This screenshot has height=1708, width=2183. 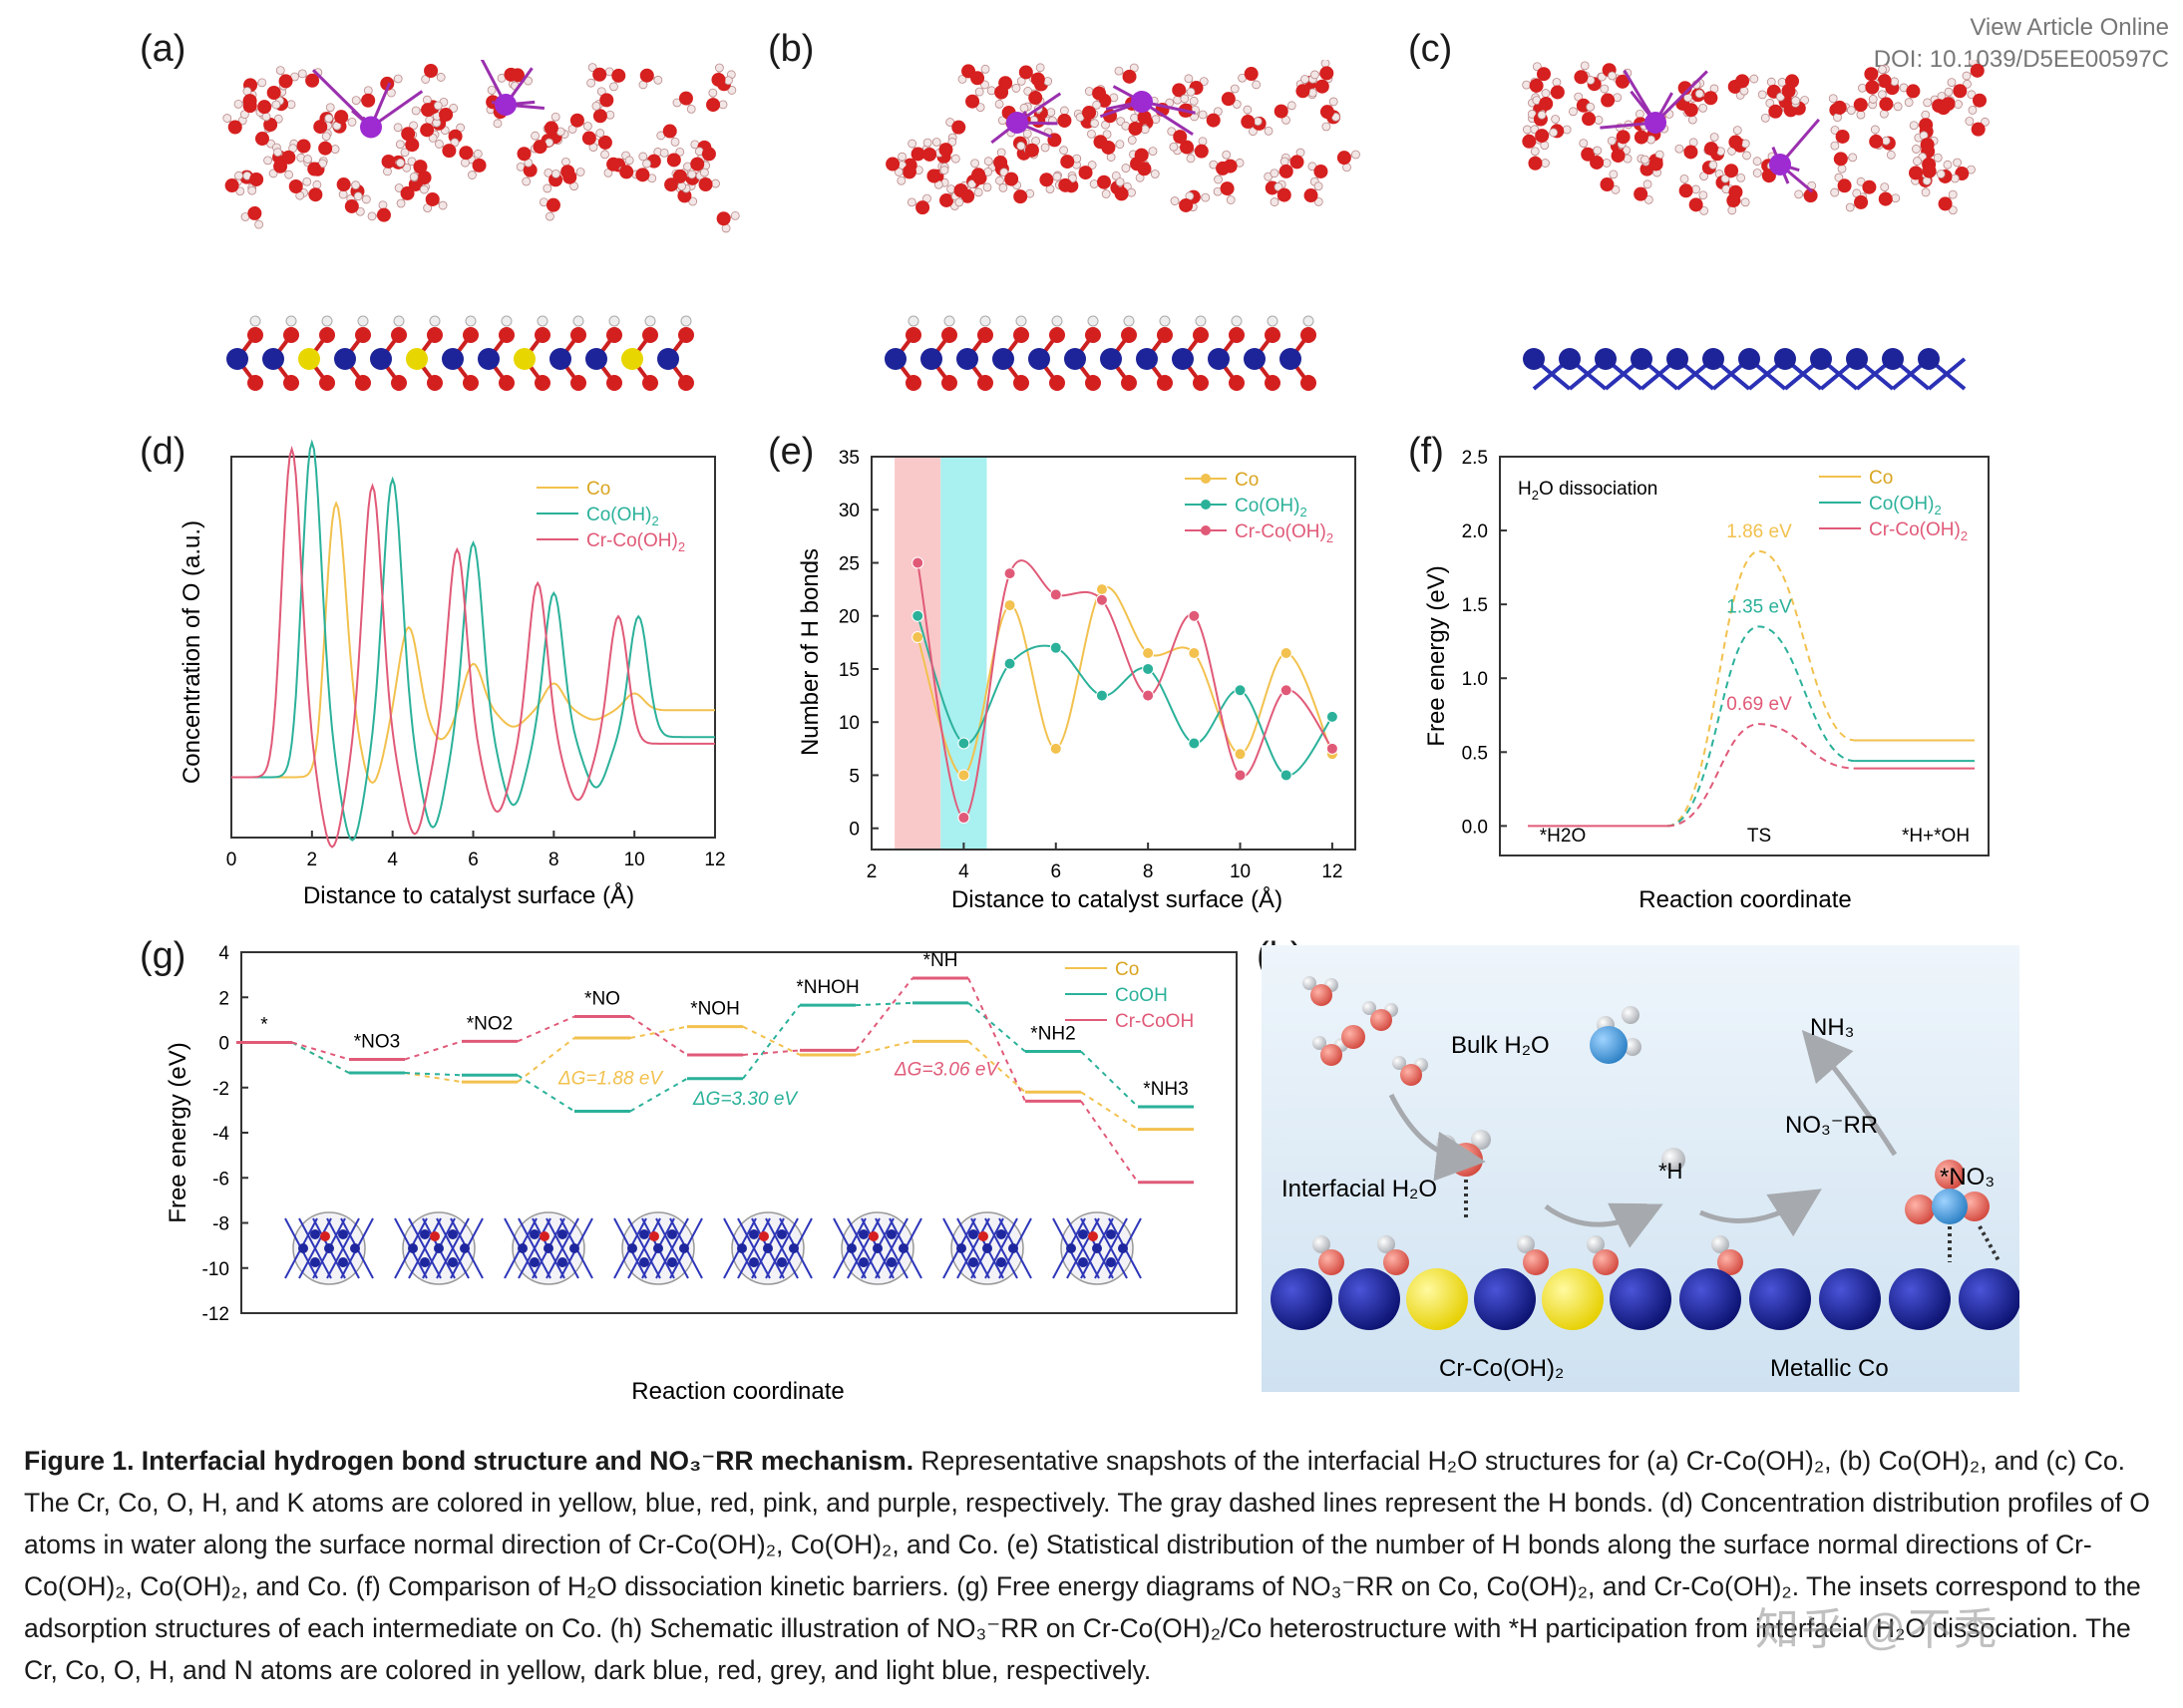 I want to click on y-tick-label: -10, so click(x=215, y=1270).